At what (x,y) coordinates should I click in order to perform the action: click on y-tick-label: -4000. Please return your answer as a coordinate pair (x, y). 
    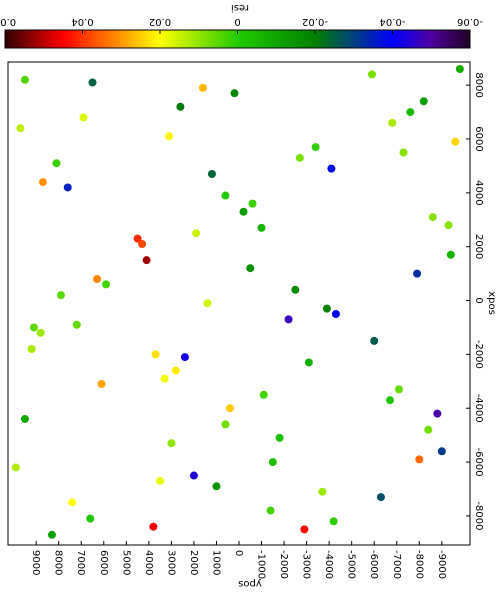
    Looking at the image, I should click on (328, 564).